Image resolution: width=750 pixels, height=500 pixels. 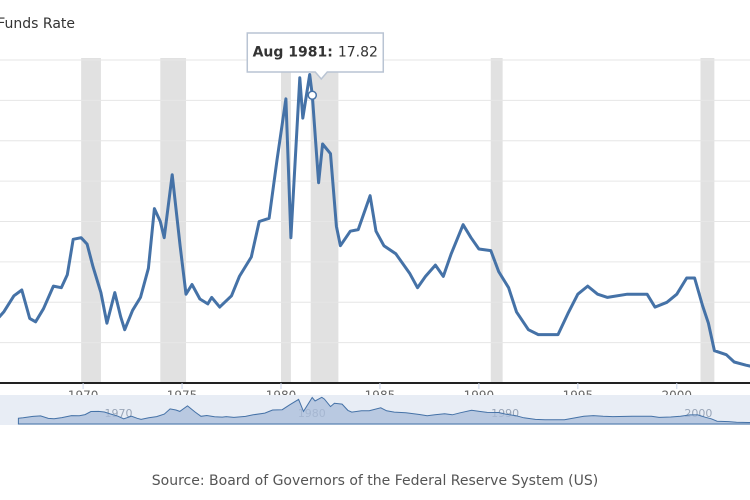 I want to click on tooltip: Aug 1981: 17.82, so click(x=315, y=66).